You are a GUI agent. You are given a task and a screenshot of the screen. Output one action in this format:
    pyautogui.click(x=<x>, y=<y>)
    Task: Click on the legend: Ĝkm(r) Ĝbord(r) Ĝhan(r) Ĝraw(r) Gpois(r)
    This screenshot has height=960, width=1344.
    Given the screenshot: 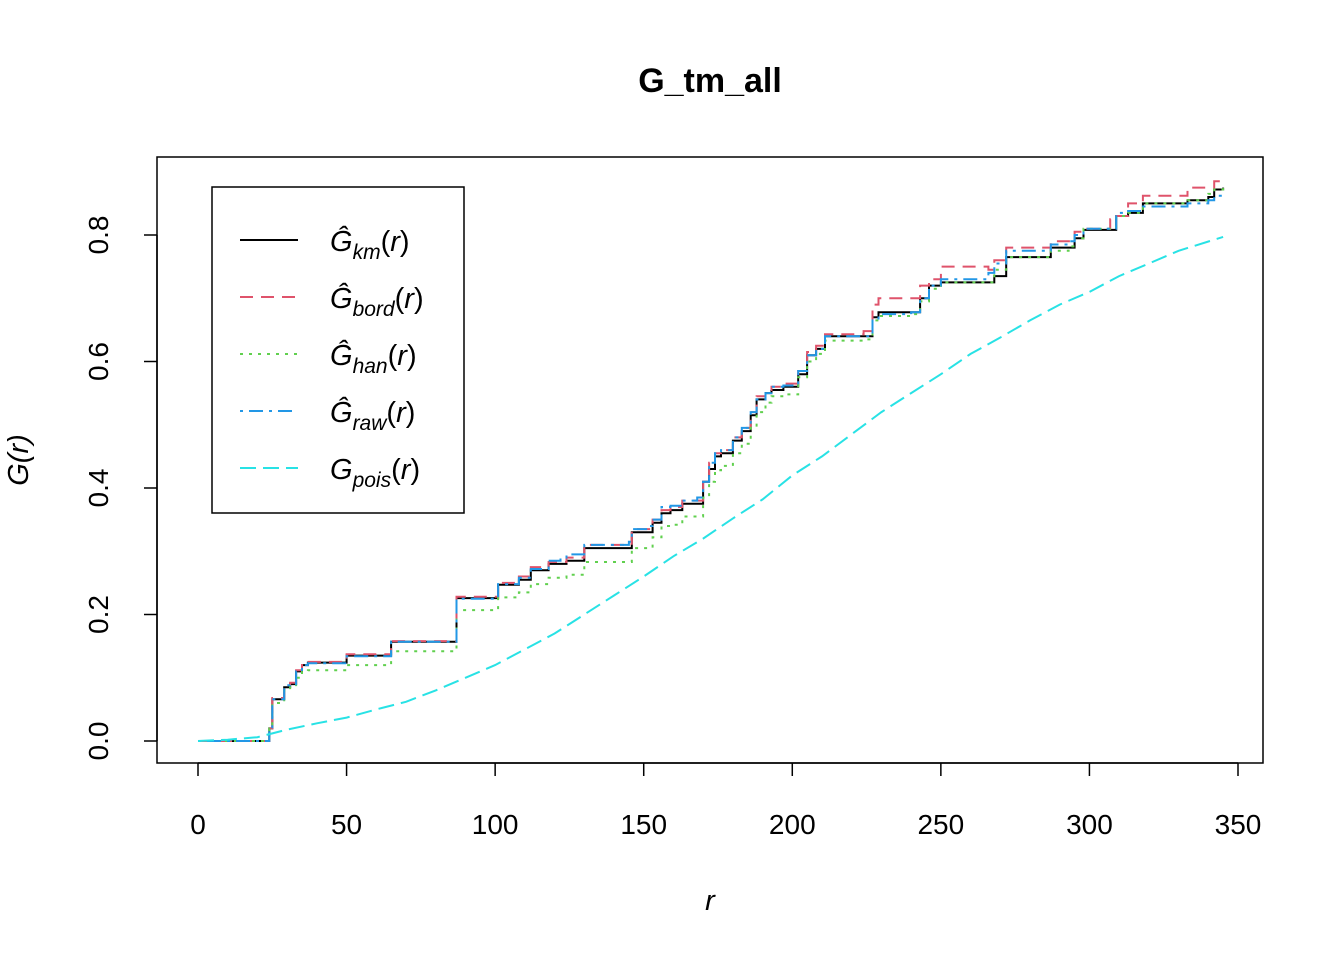 What is the action you would take?
    pyautogui.click(x=338, y=350)
    